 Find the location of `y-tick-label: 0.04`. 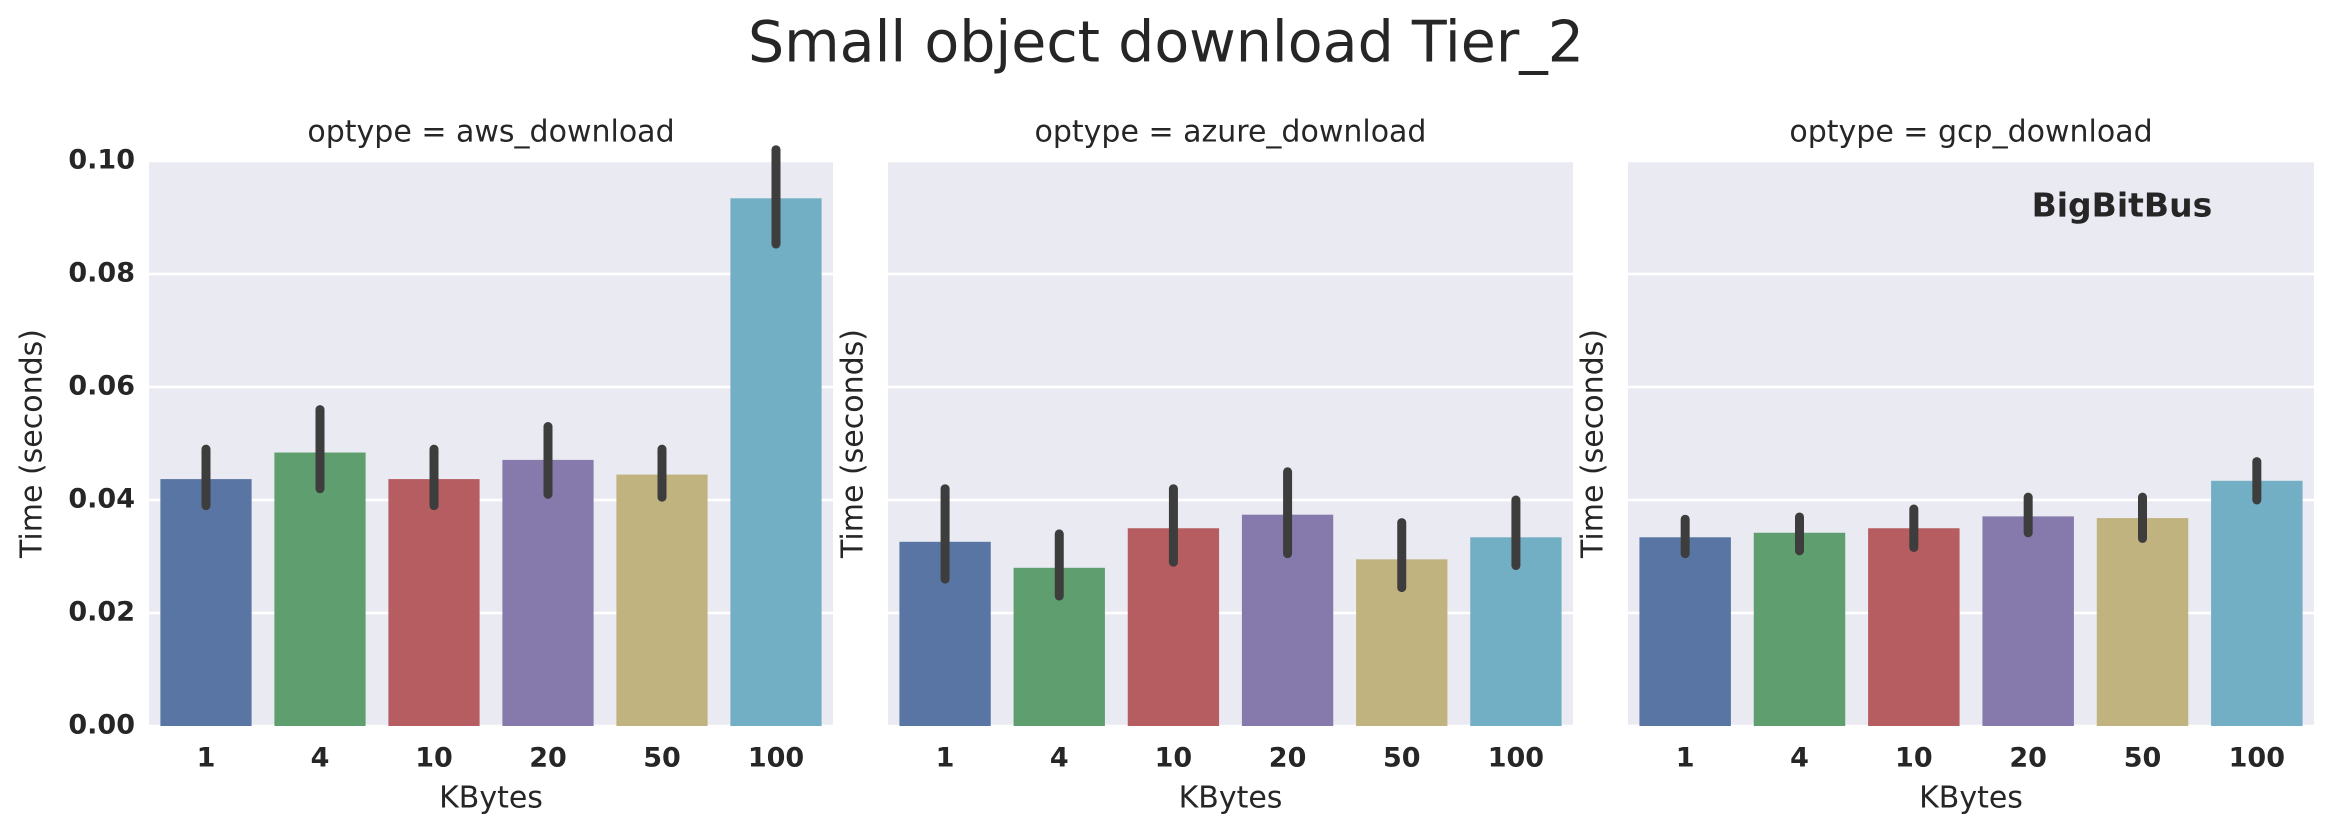

y-tick-label: 0.04 is located at coordinates (101, 499).